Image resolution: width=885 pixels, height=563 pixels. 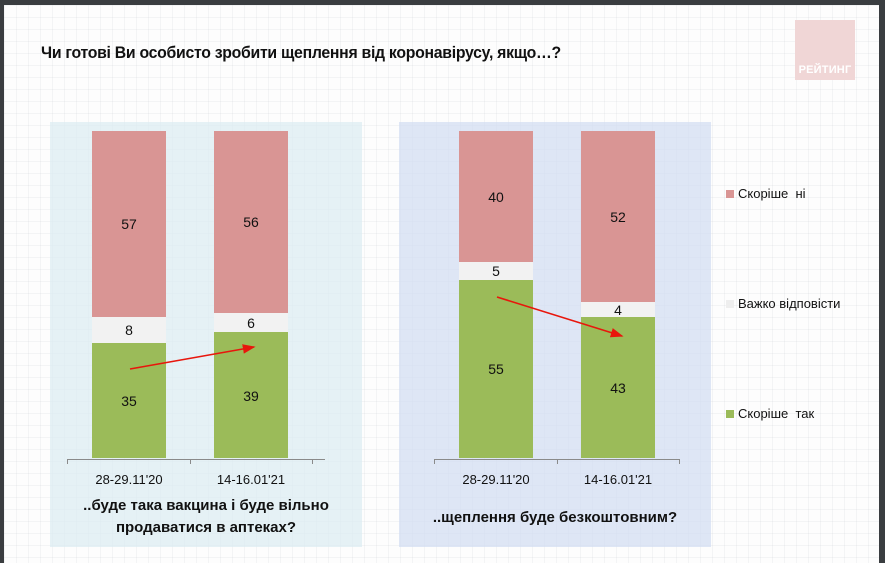 What do you see at coordinates (618, 387) in the screenshot?
I see `segment-yes: 43` at bounding box center [618, 387].